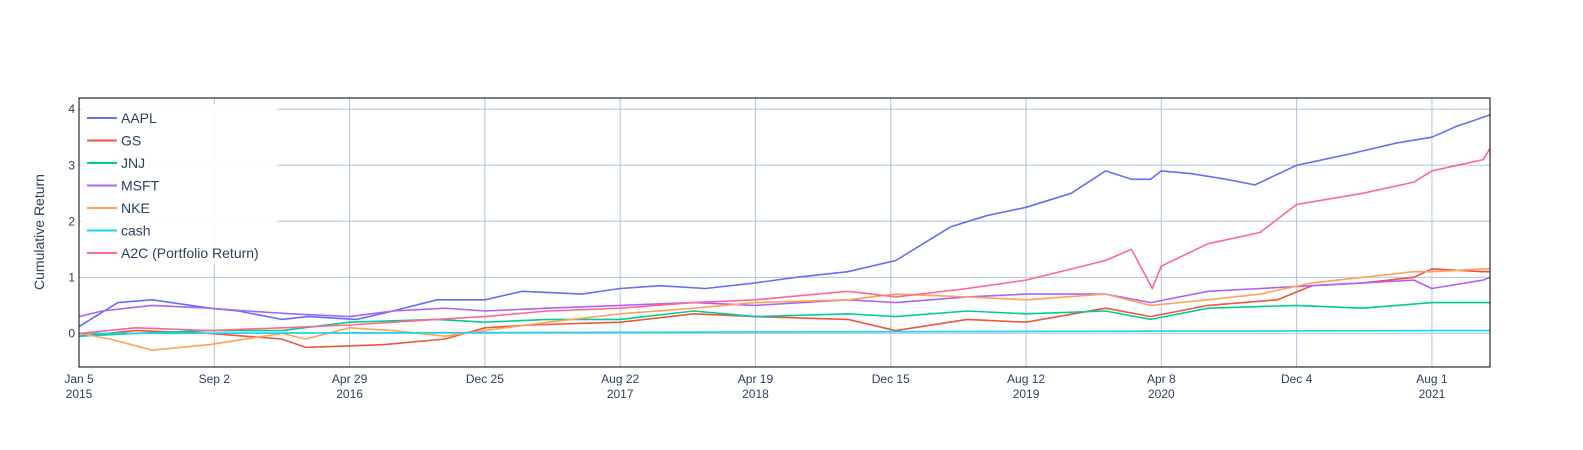 This screenshot has height=450, width=1583. I want to click on x-tick-label: Dec 25, so click(485, 379).